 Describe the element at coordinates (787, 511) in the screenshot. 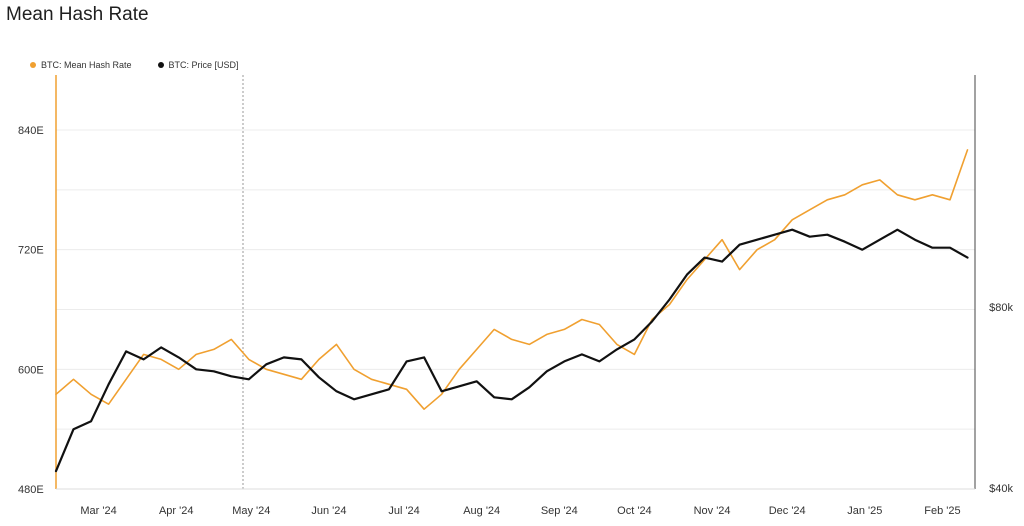

I see `x-tick-label: Dec '24` at that location.